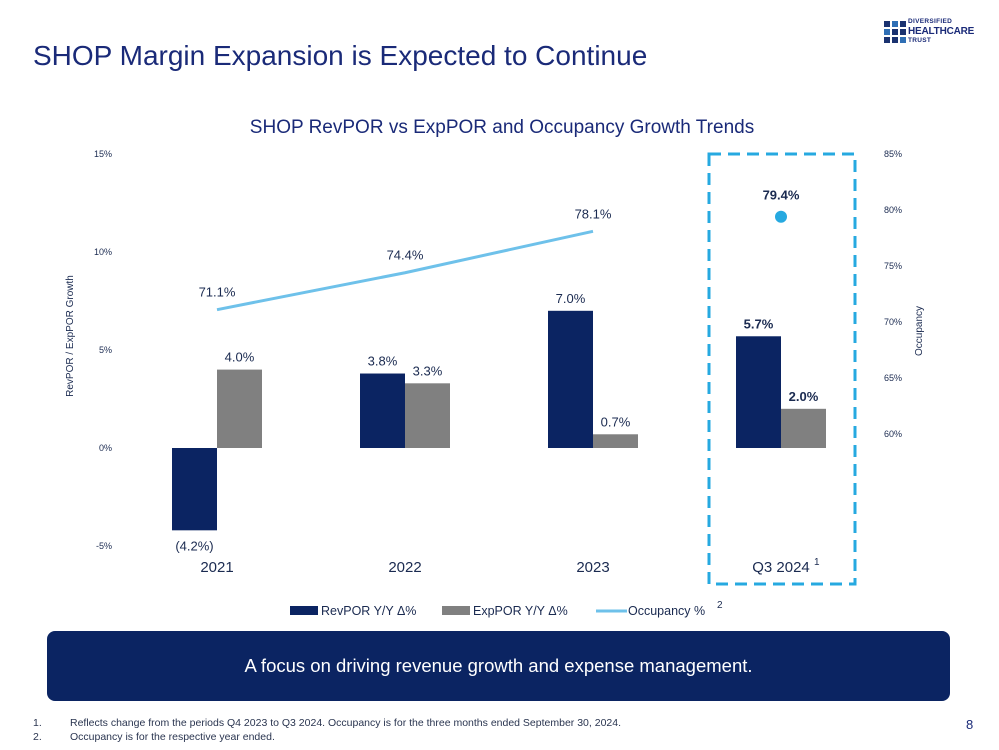  I want to click on category-superscript: 1, so click(817, 562).